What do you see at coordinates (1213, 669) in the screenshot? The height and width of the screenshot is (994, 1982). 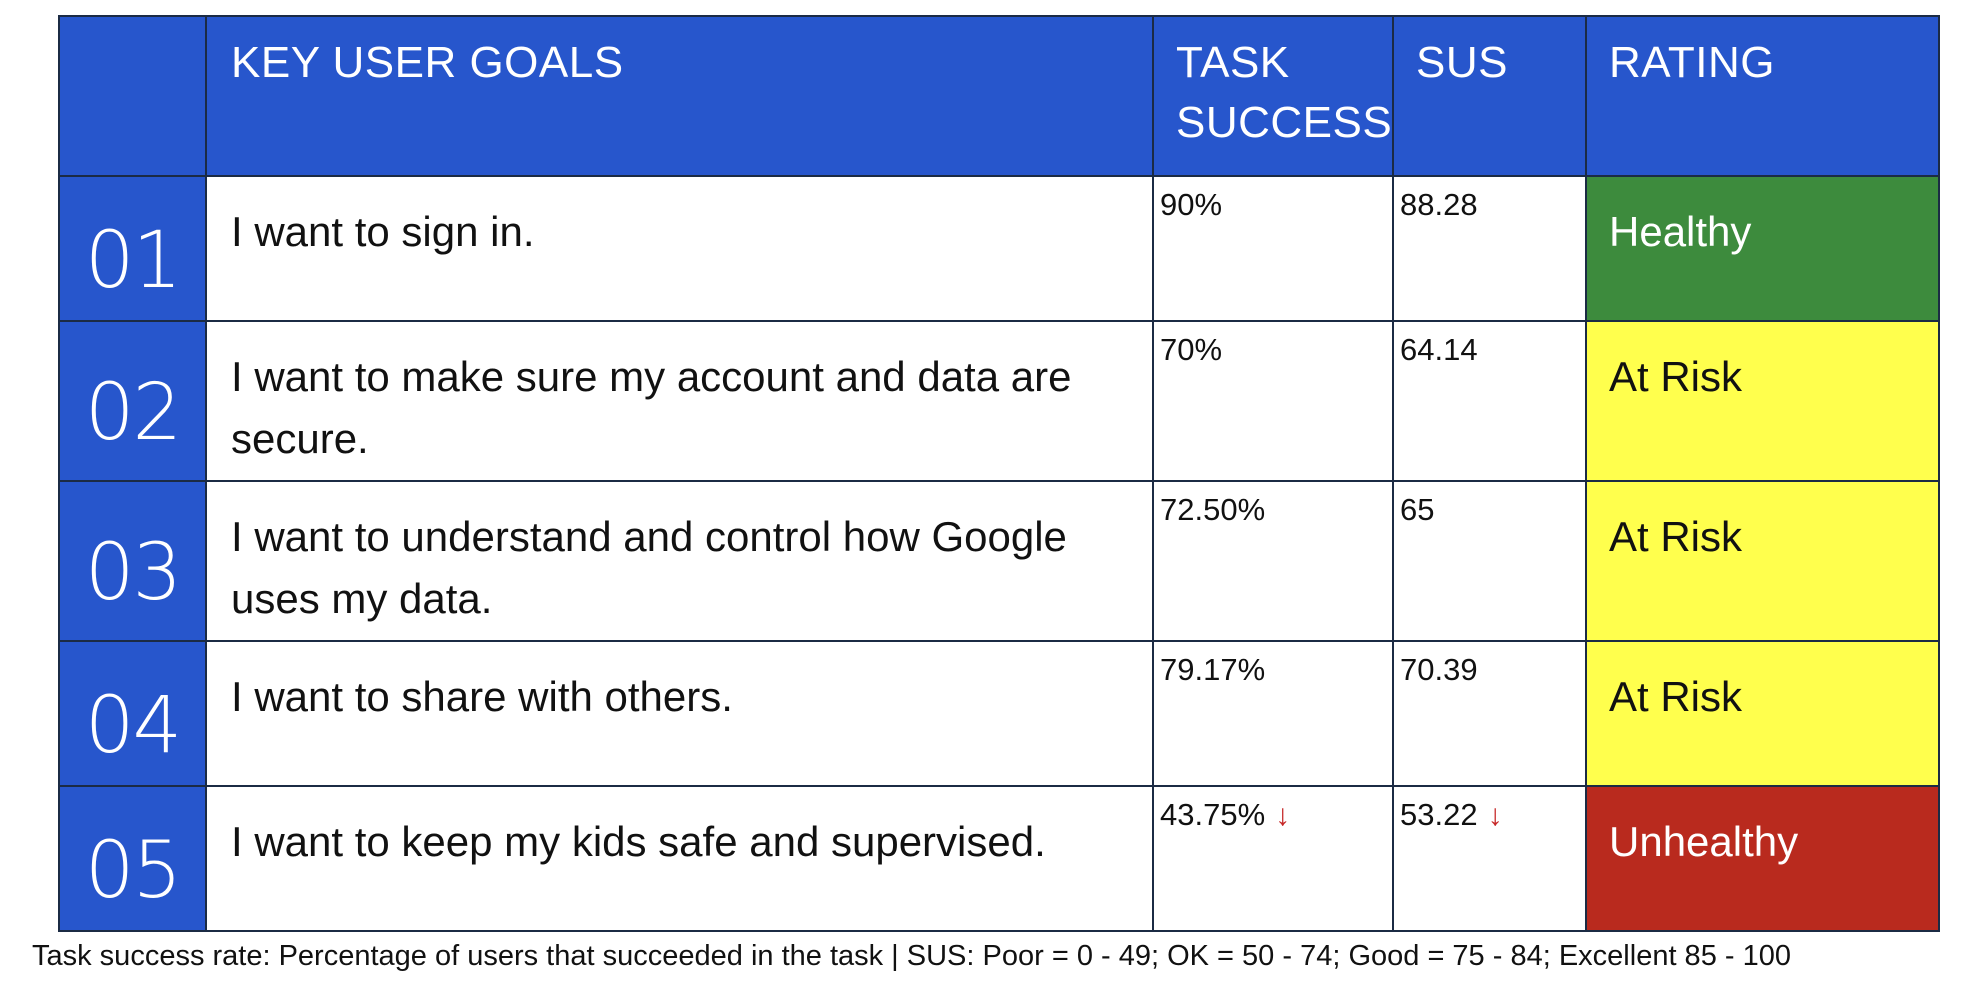 I see `task-success-value: 79.17%` at bounding box center [1213, 669].